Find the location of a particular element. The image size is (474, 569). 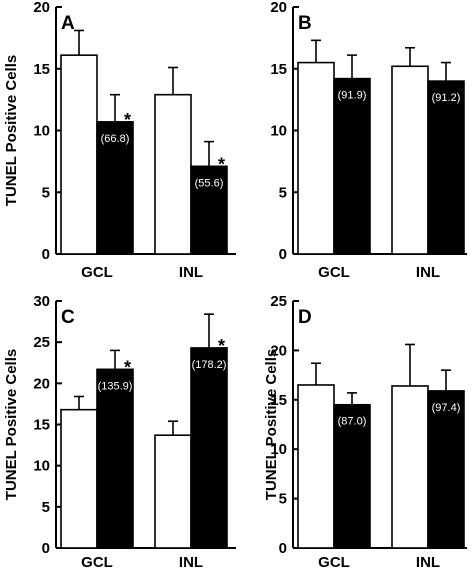

panel-letter: B is located at coordinates (305, 23).